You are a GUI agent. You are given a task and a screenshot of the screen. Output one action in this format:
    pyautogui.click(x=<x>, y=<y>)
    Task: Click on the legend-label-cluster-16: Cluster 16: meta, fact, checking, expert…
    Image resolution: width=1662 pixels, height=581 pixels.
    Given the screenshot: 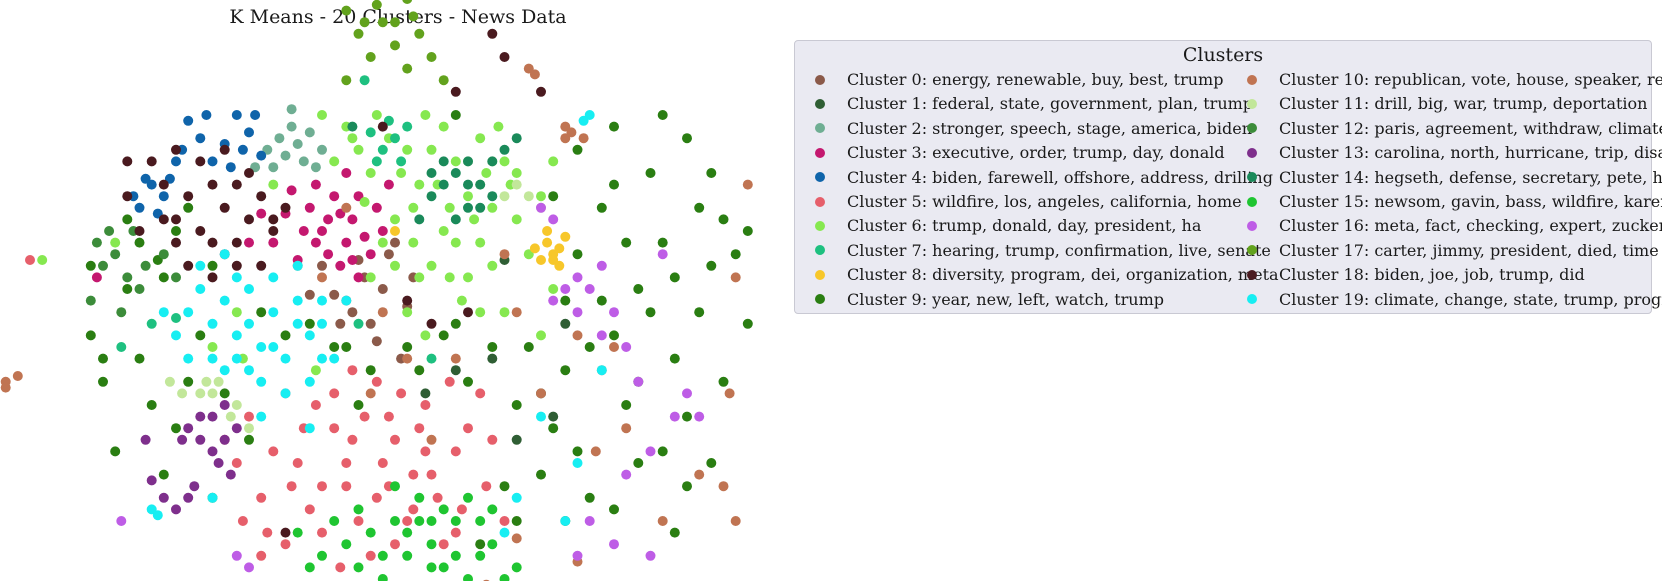 What is the action you would take?
    pyautogui.click(x=1470, y=226)
    